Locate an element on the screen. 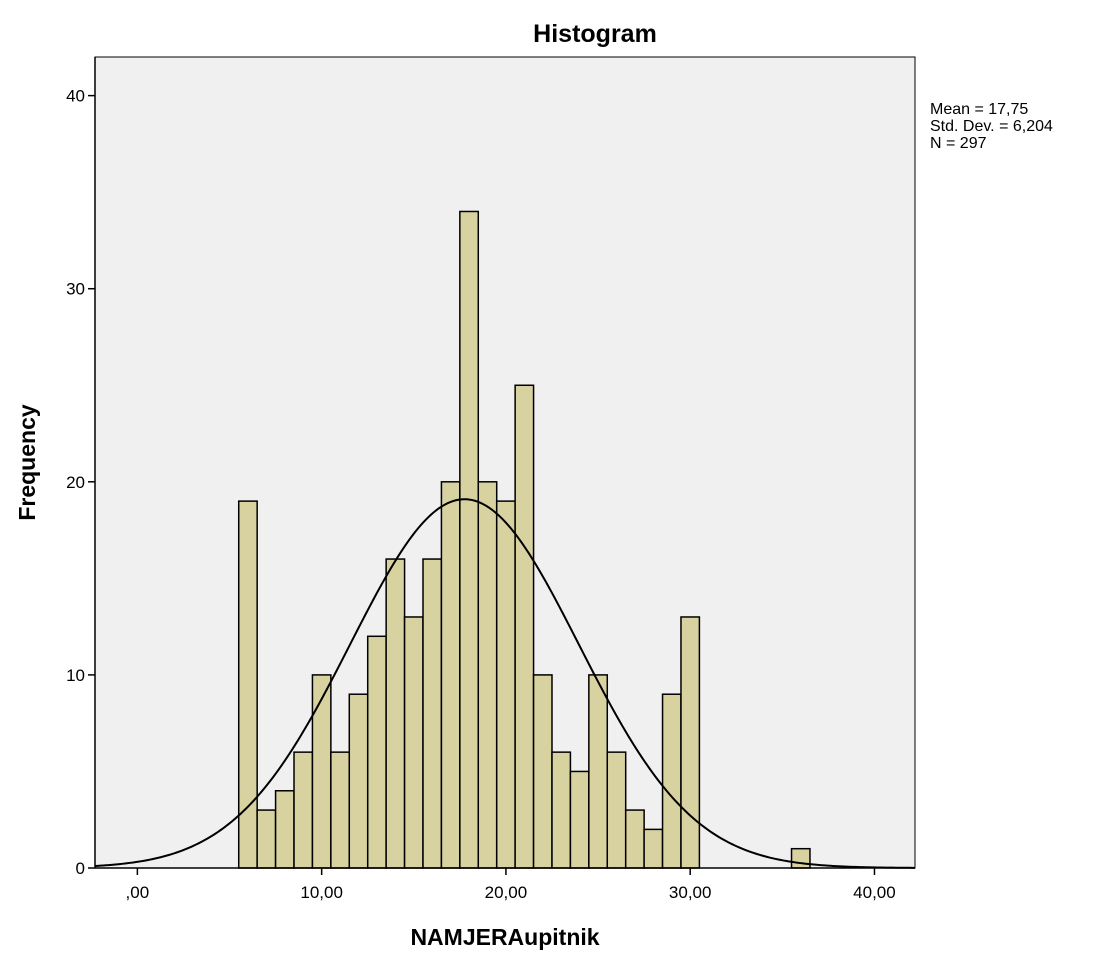  stats-line: Std. Dev. = 6,204 is located at coordinates (991, 126).